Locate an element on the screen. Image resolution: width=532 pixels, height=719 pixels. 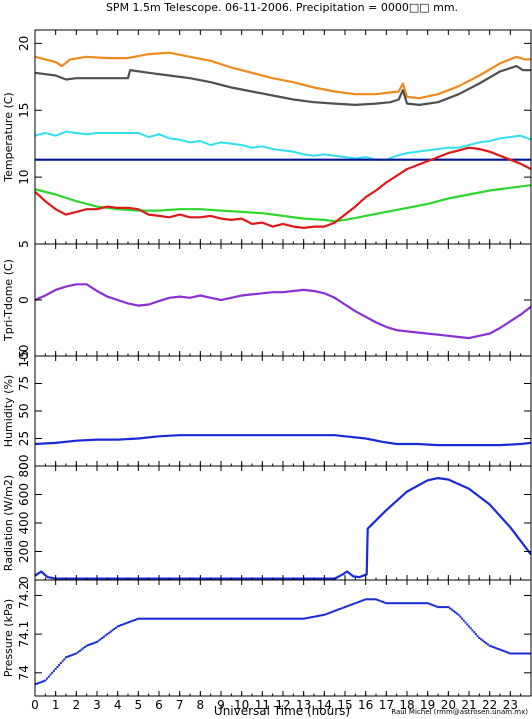
y-axis-label: Pressure (kPa) is located at coordinates (8, 638).